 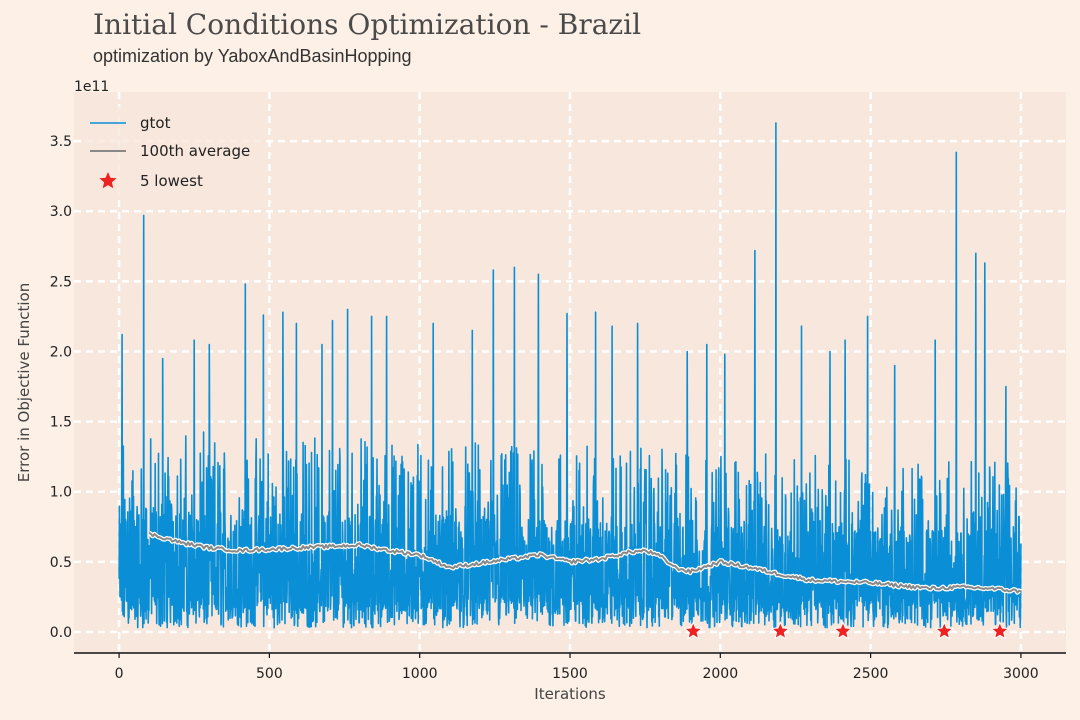 I want to click on average-line, so click(x=585, y=562).